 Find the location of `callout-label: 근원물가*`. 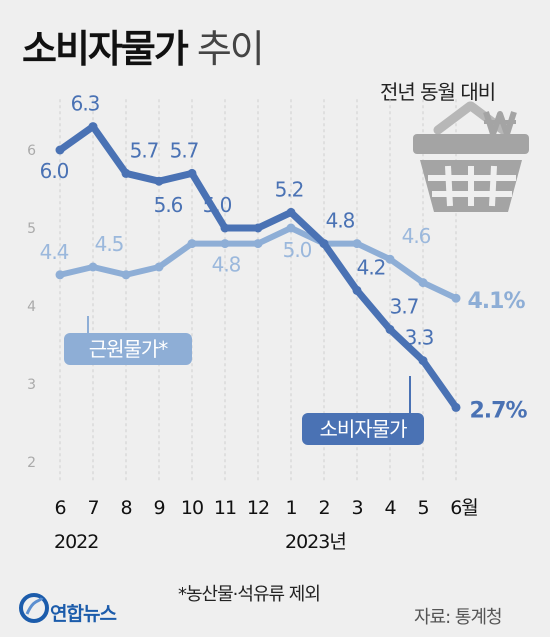

callout-label: 근원물가* is located at coordinates (129, 349).